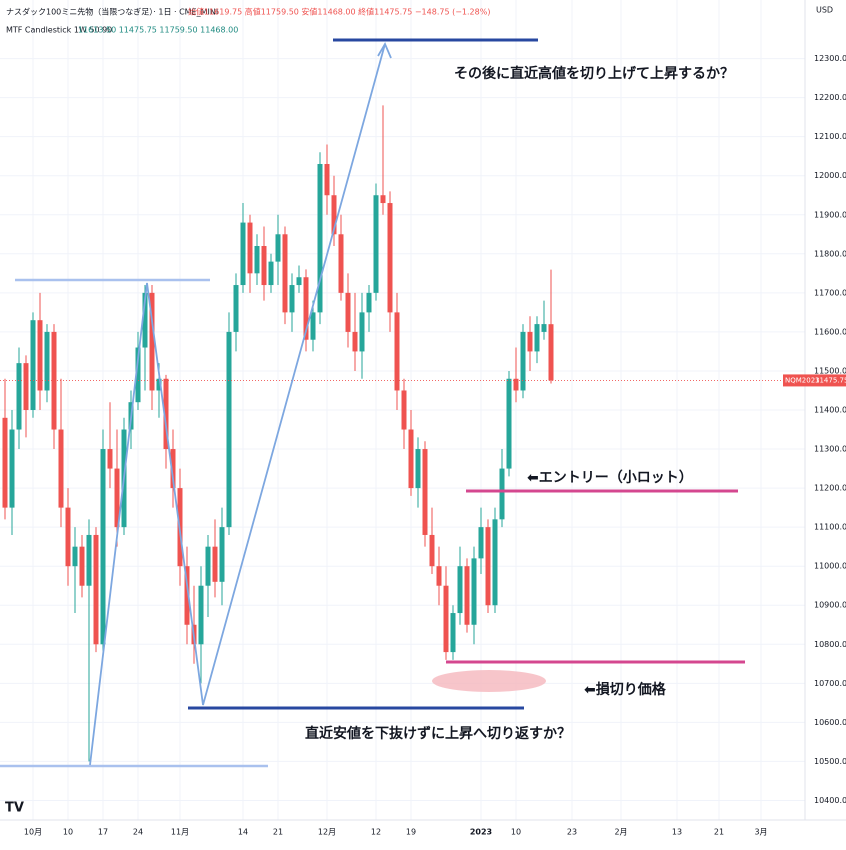 The height and width of the screenshot is (850, 846). I want to click on logo: TV, so click(14, 808).